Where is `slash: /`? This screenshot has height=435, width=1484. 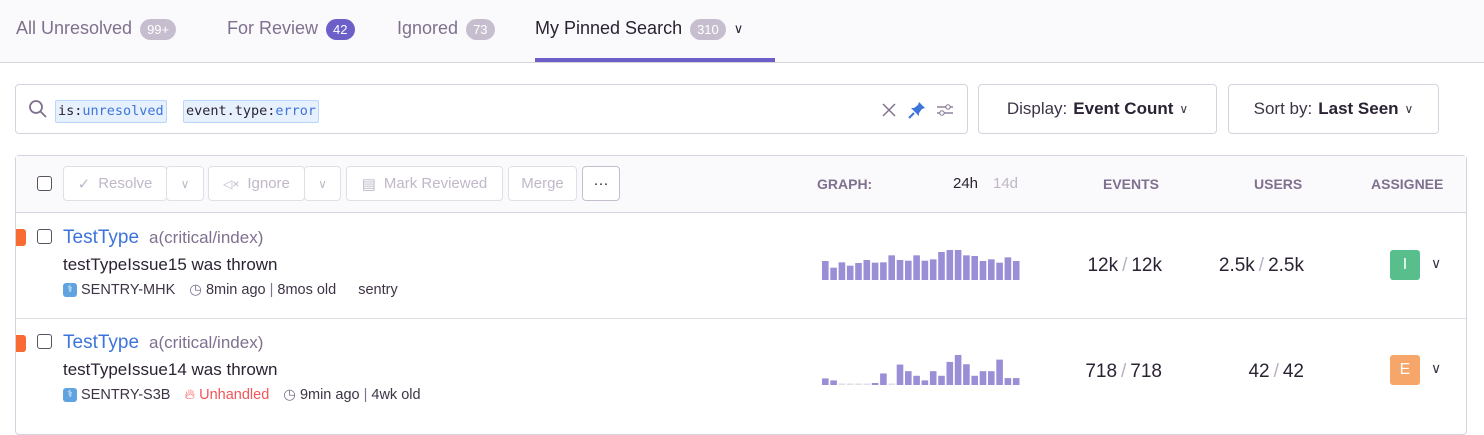
slash: / is located at coordinates (1261, 265).